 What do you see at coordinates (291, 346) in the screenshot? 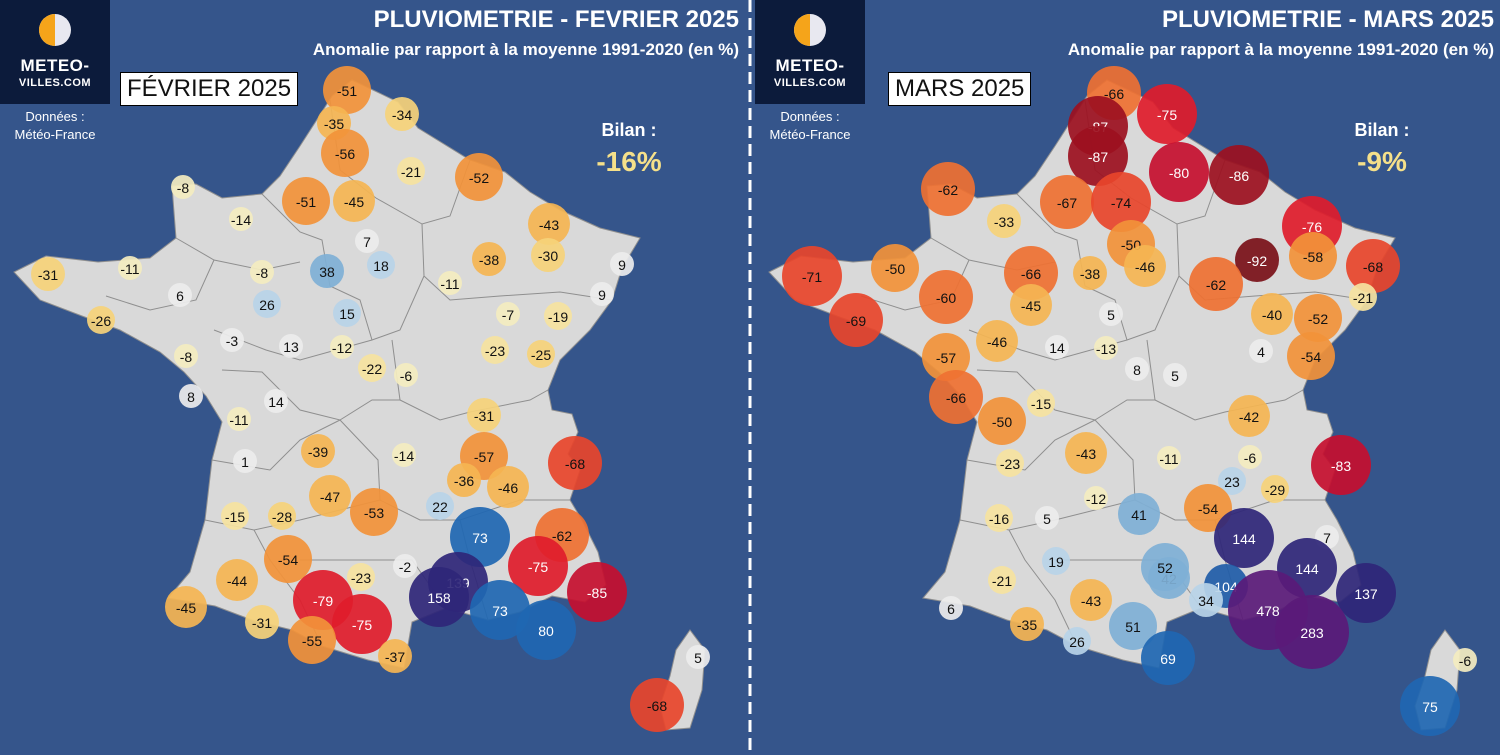
I see `station-bubble: 13` at bounding box center [291, 346].